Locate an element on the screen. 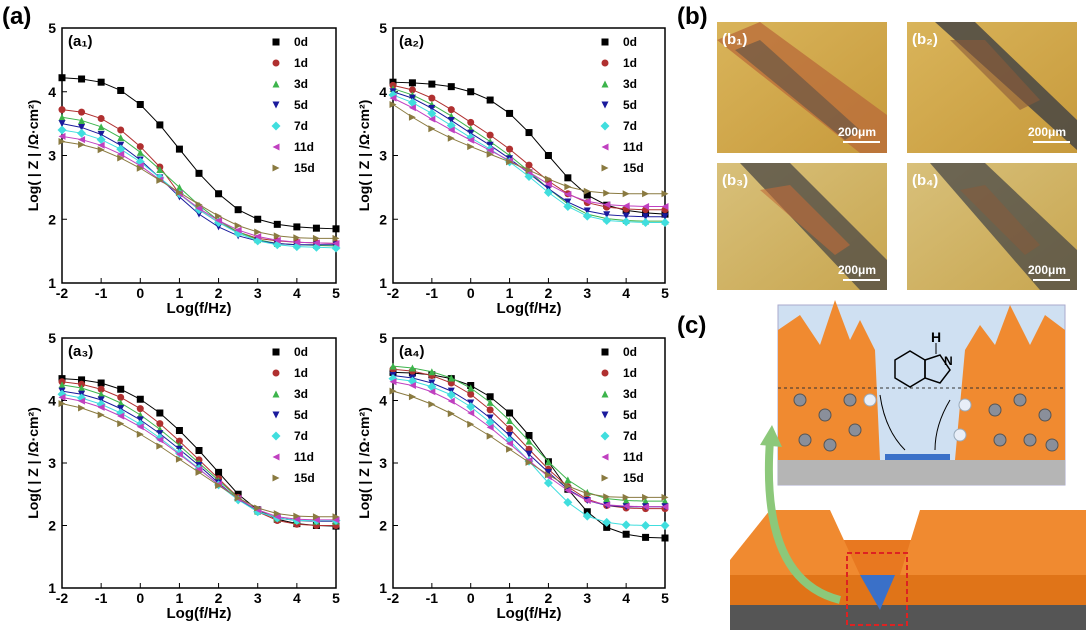 The width and height of the screenshot is (1086, 635). photo-label: (b₃) is located at coordinates (735, 180).